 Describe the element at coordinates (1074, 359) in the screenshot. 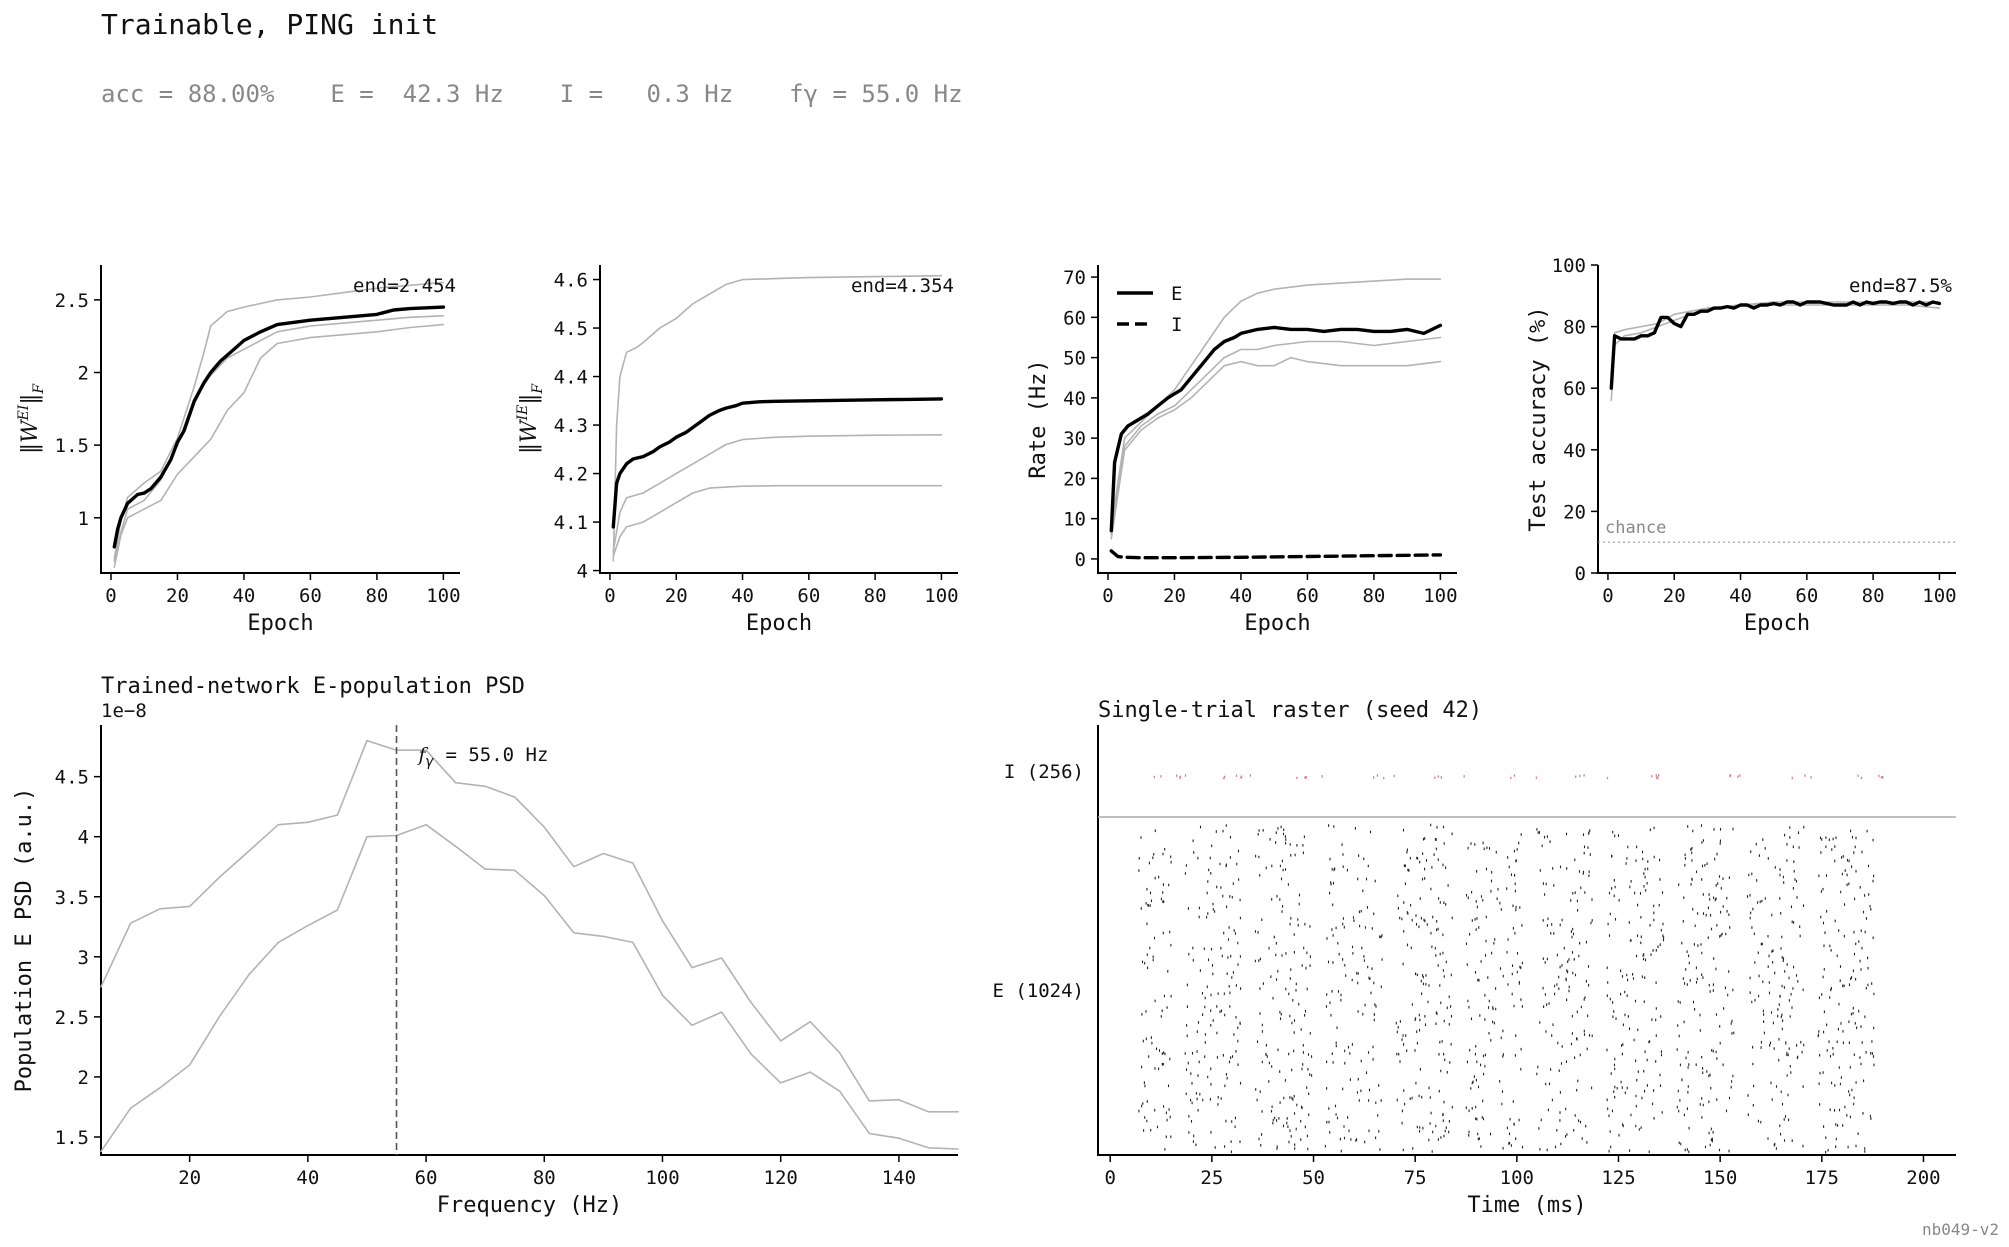

I see `y-tick-label: 50` at that location.